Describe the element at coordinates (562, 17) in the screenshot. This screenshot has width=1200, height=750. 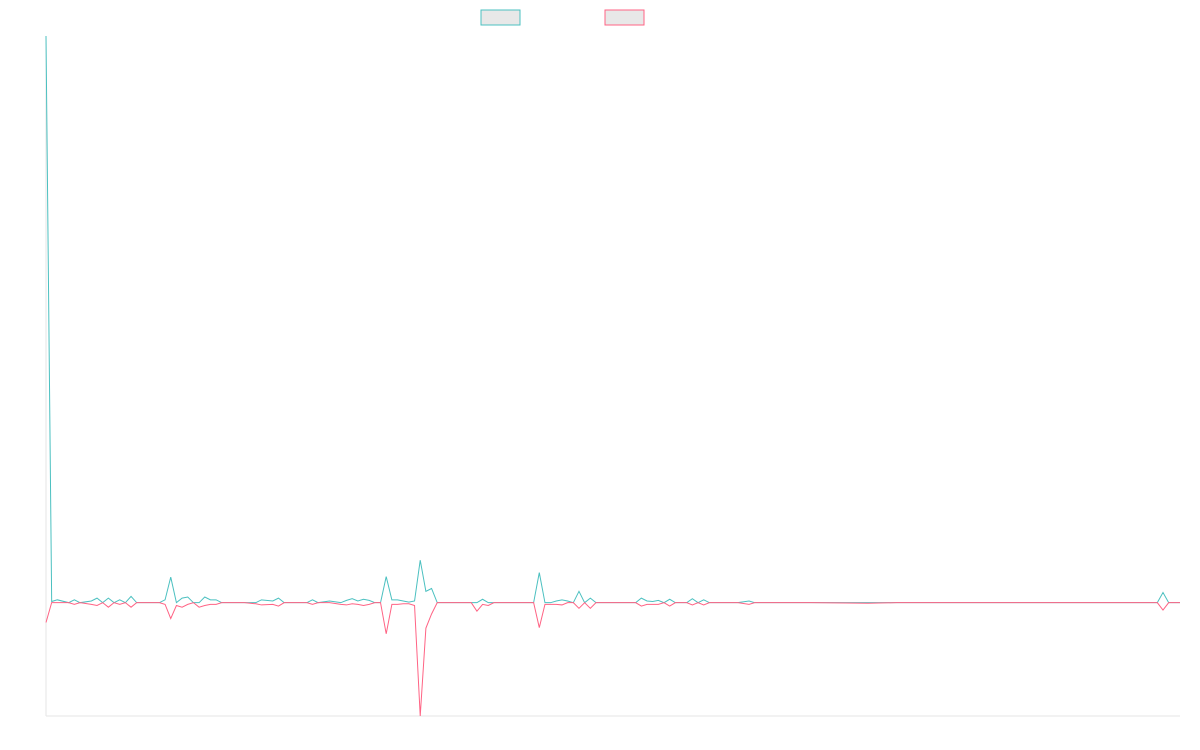
I see `legend` at that location.